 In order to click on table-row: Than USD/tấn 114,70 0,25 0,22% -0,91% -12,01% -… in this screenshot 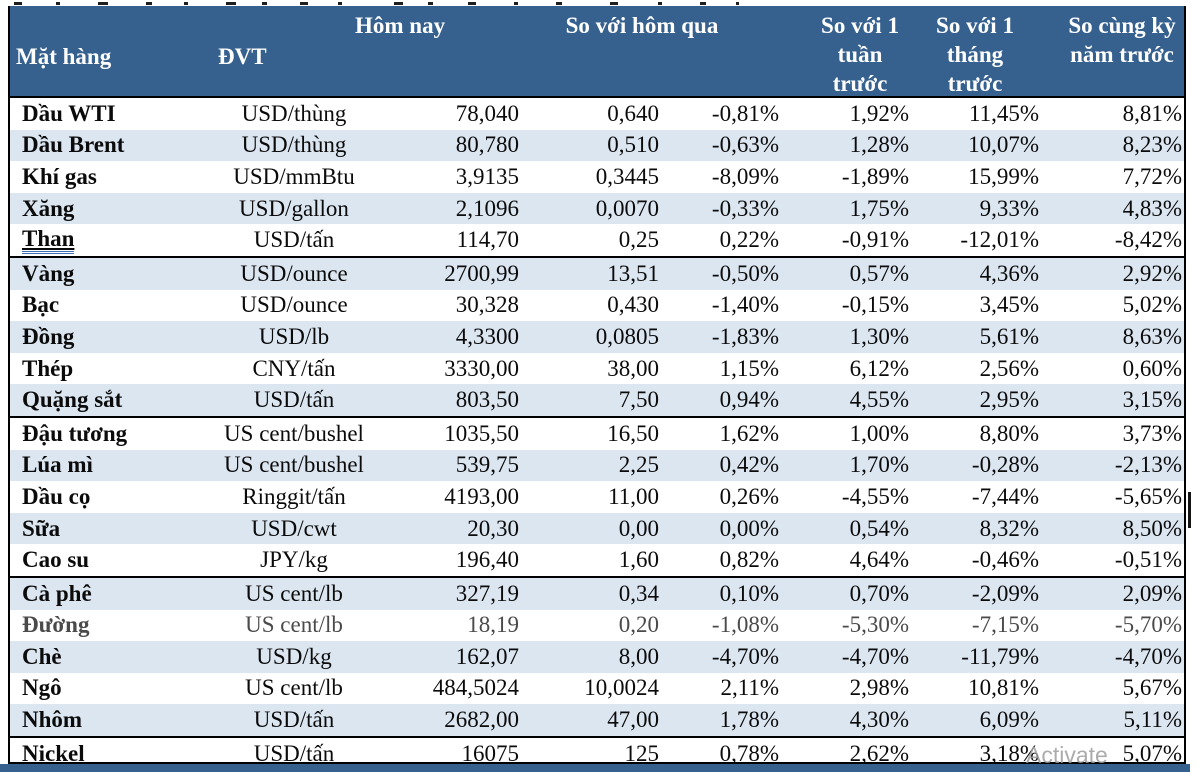, I will do `click(597, 241)`.